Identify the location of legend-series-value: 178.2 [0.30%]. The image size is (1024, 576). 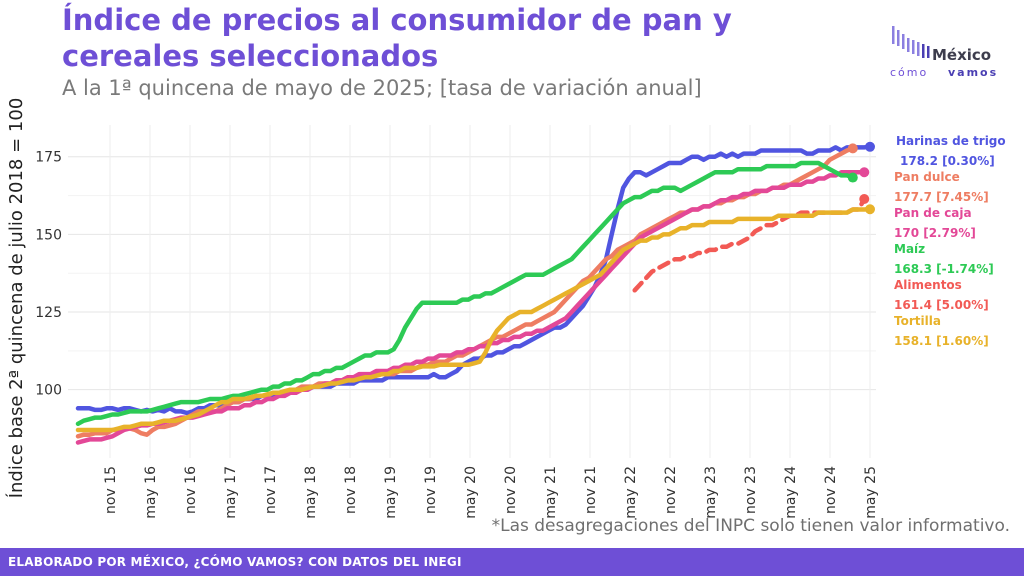
(947, 161).